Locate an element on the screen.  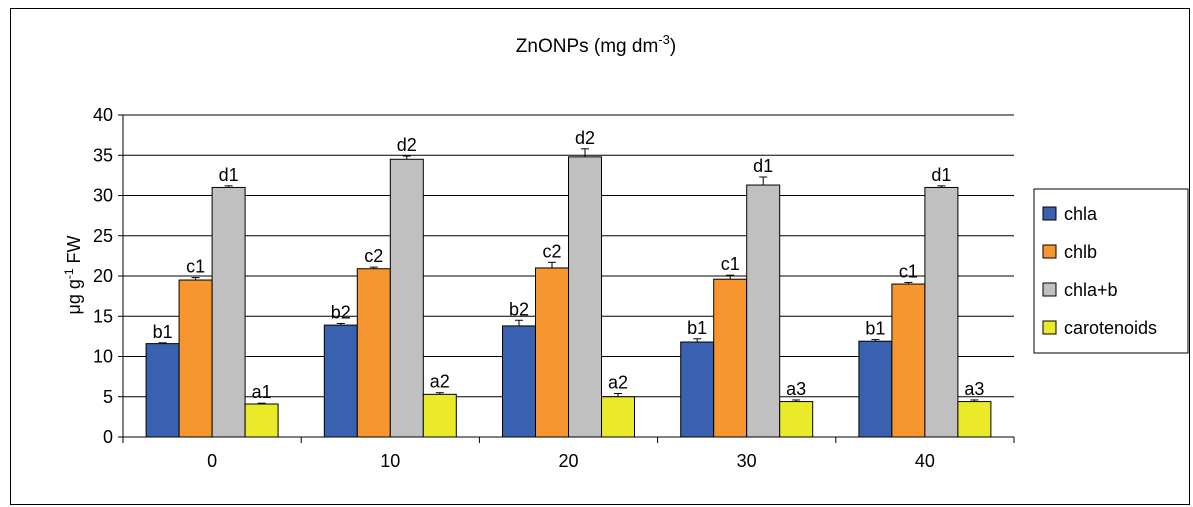
x-tick-label: 30 is located at coordinates (747, 461).